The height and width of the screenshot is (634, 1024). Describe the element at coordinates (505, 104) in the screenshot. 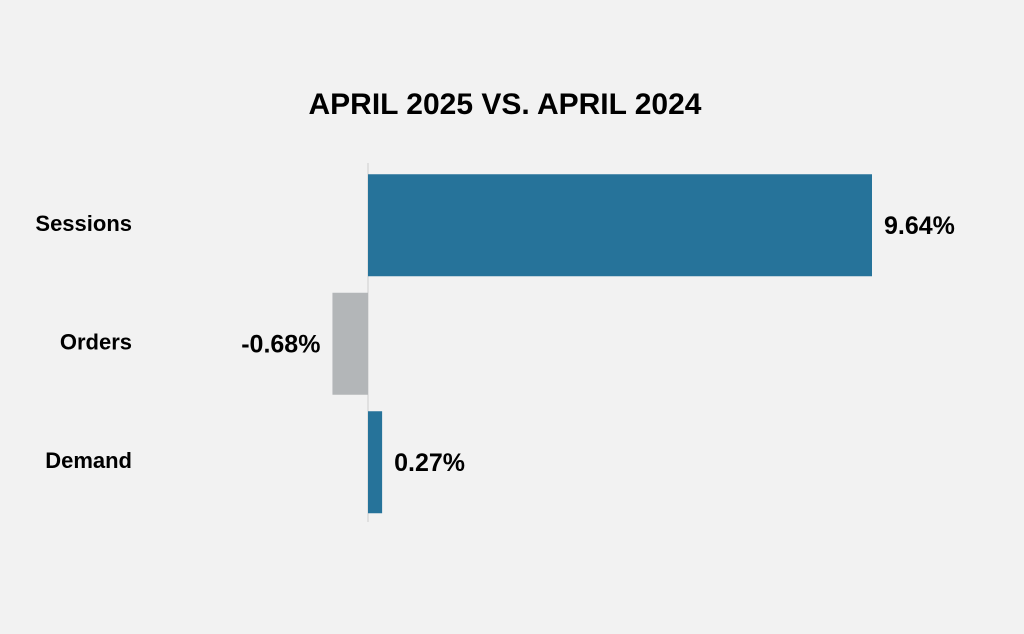

I see `chart-title: APRIL 2025 VS. APRIL 2024` at that location.